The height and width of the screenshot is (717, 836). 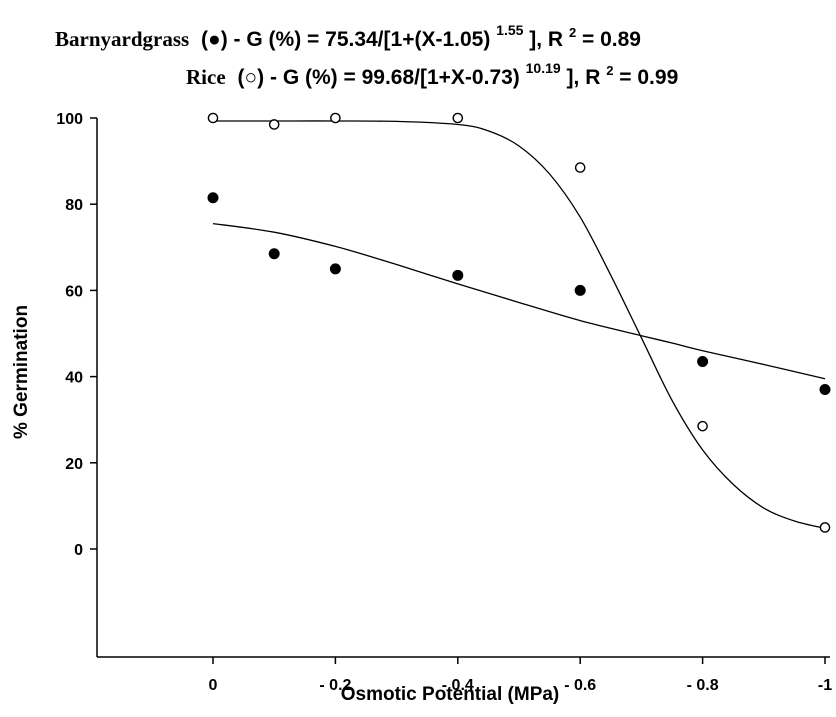 What do you see at coordinates (69, 119) in the screenshot?
I see `y-tick-label: 100` at bounding box center [69, 119].